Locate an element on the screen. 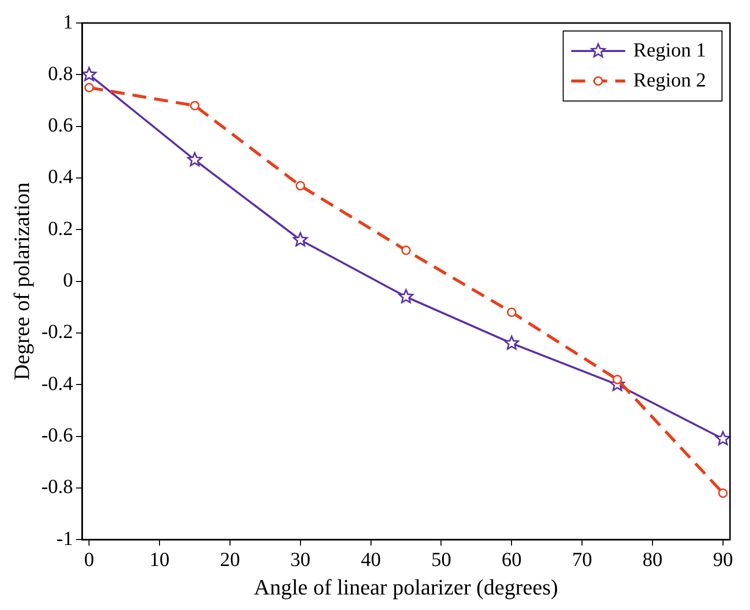  x-tick-label: 60 is located at coordinates (512, 559).